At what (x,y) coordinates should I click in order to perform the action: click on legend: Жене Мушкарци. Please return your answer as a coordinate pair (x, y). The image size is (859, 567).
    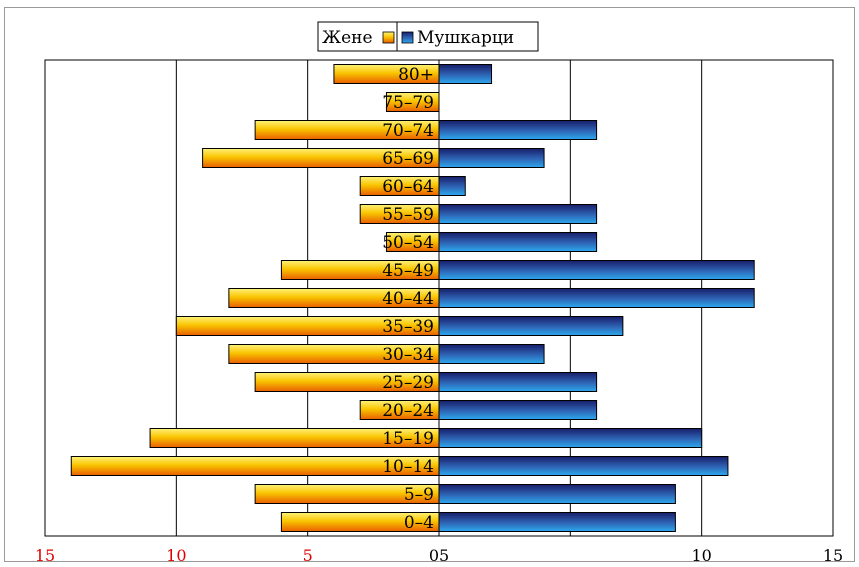
    Looking at the image, I should click on (428, 36).